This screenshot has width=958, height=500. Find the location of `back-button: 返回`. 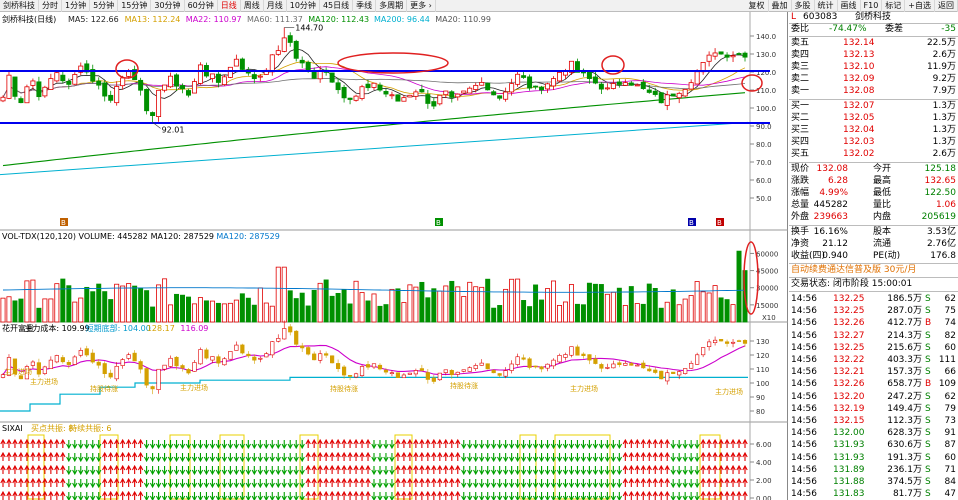

back-button: 返回 is located at coordinates (946, 6).